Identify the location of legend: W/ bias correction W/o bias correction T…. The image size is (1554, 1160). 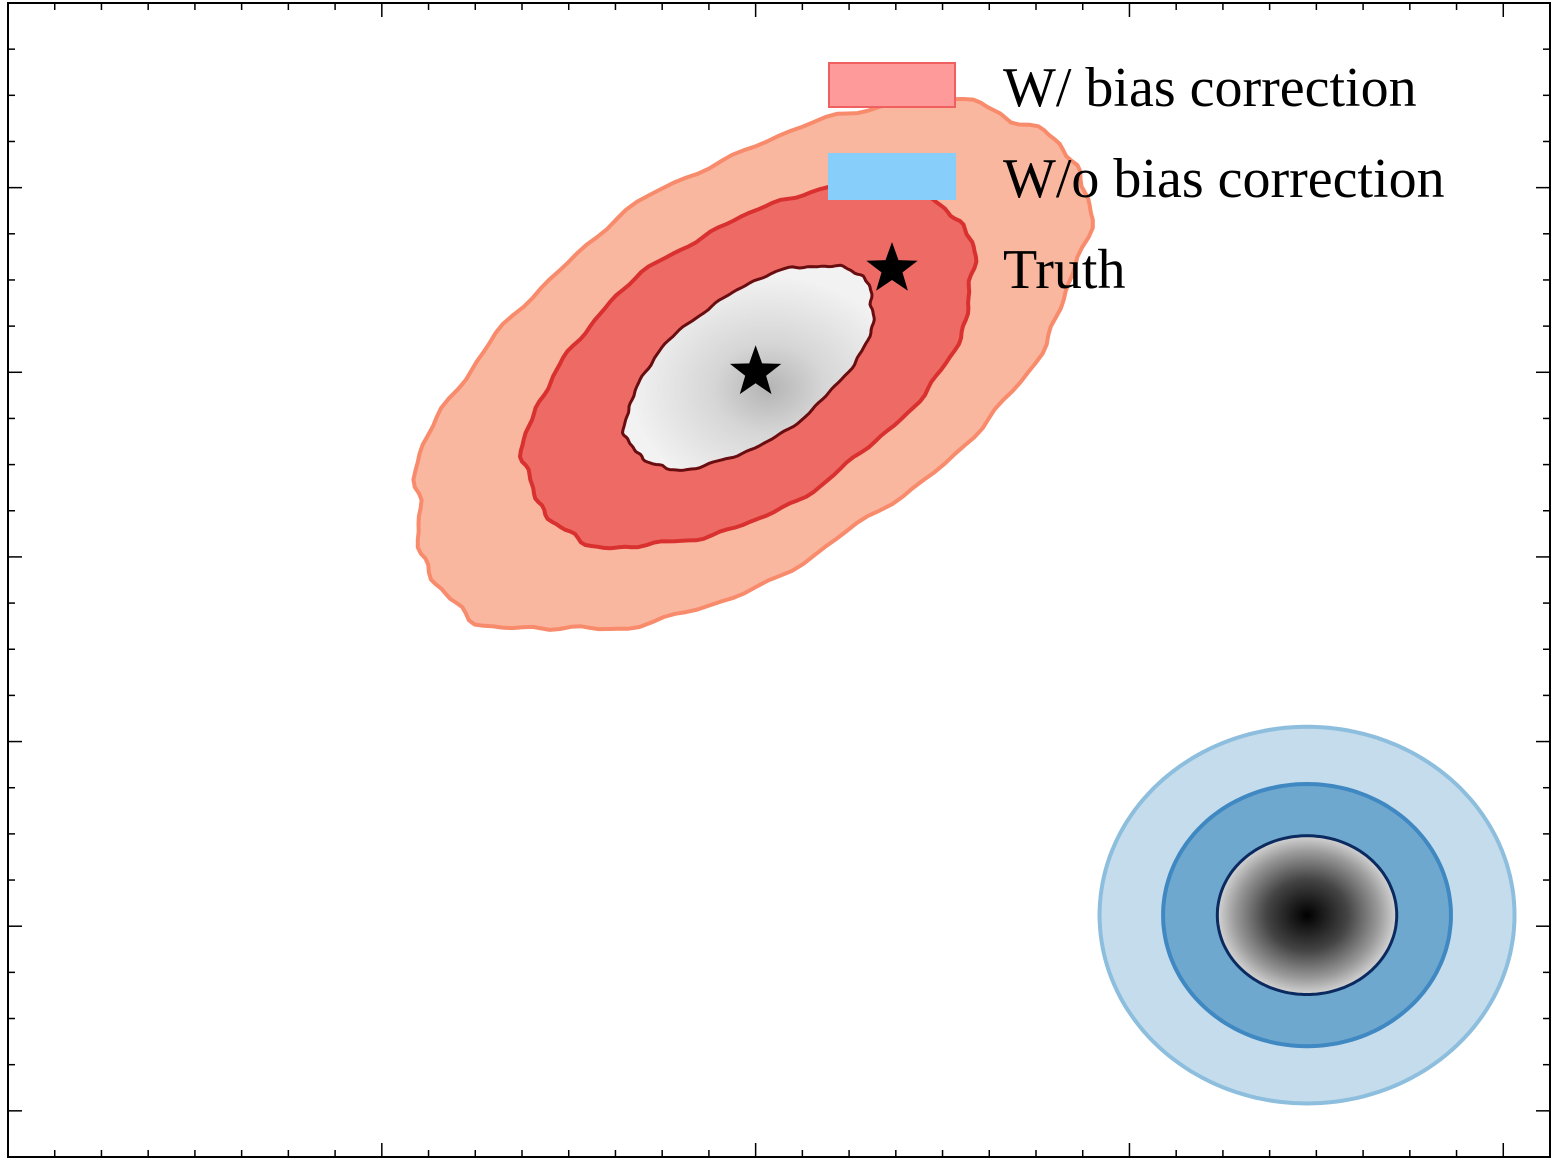
(1136, 179).